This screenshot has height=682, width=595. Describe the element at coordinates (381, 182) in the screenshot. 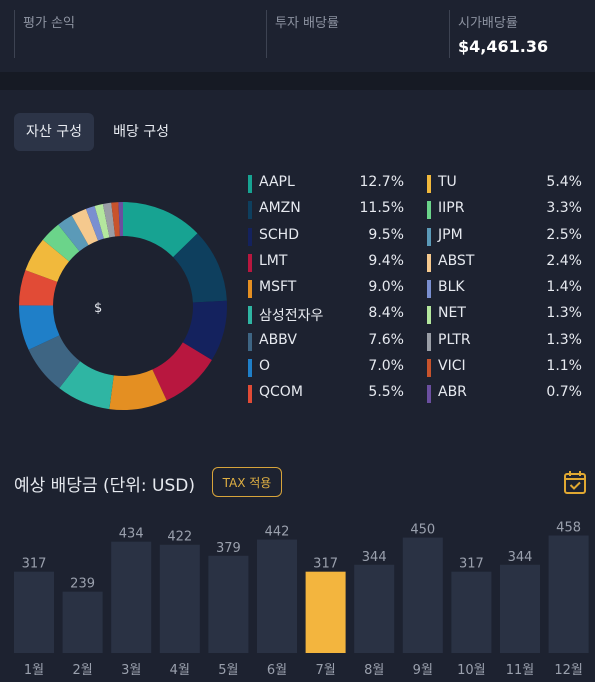

I see `legend-pct: 12.7%` at that location.